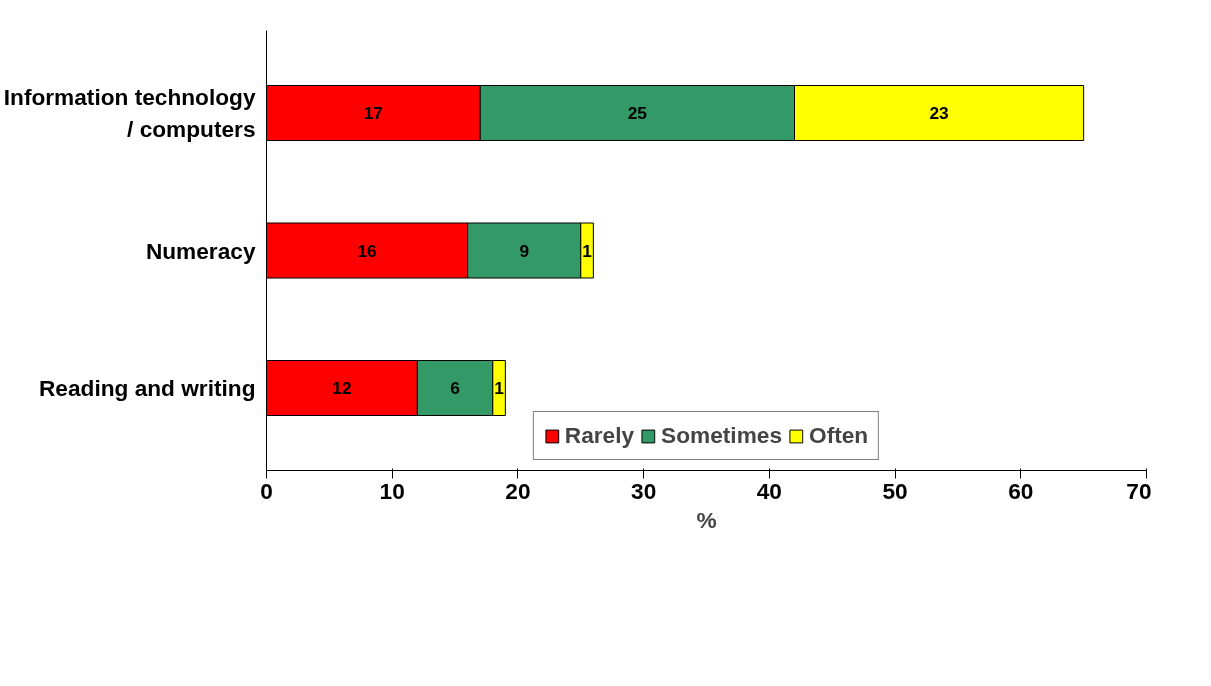 The height and width of the screenshot is (686, 1211). Describe the element at coordinates (266, 490) in the screenshot. I see `x-tick-label: 0` at that location.